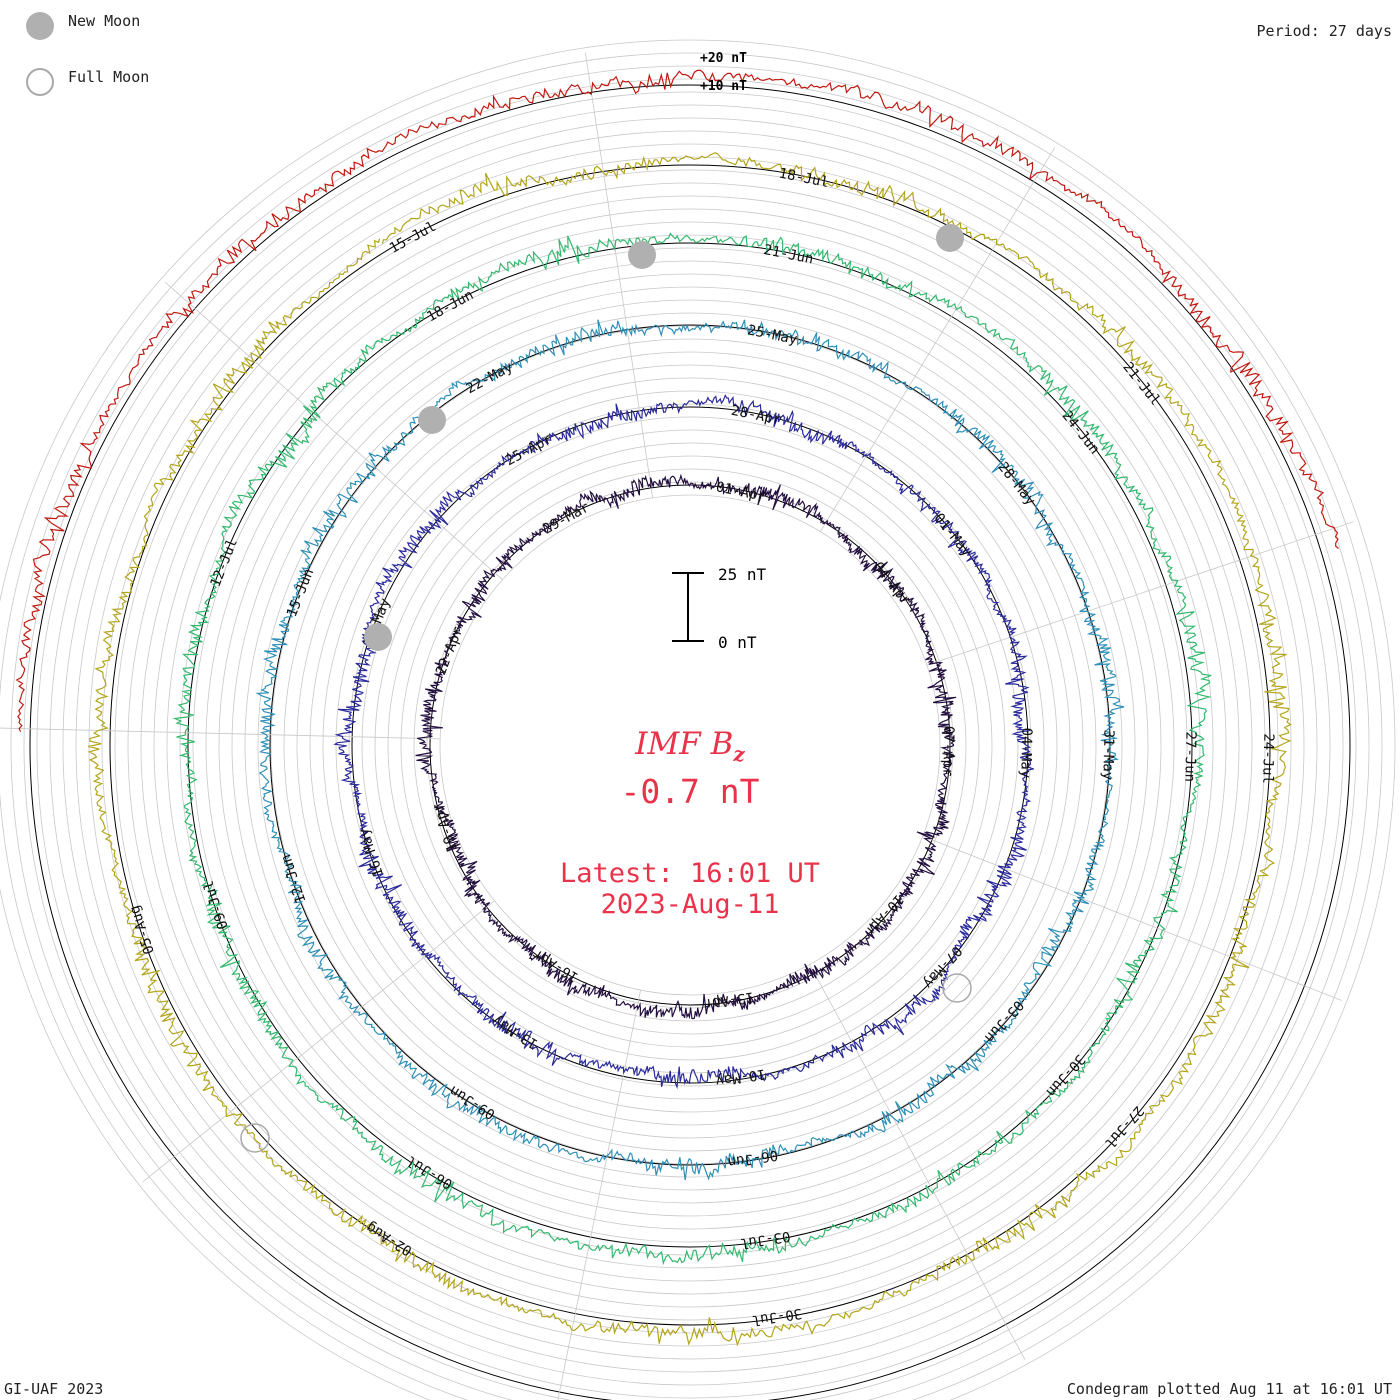 Image resolution: width=1400 pixels, height=1400 pixels. I want to click on date-label: 24-Jul, so click(1267, 758).